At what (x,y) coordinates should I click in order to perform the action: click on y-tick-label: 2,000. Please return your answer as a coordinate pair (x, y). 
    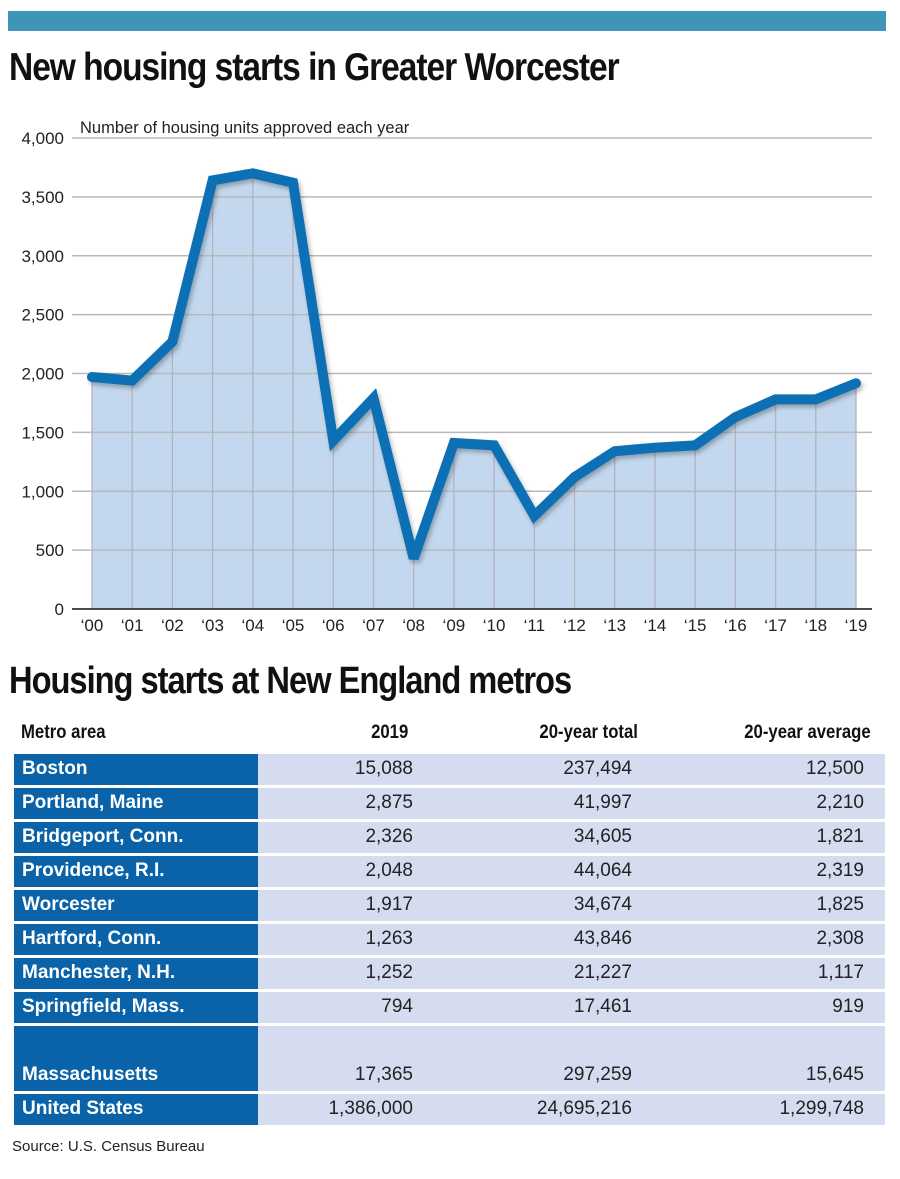
    Looking at the image, I should click on (42, 374).